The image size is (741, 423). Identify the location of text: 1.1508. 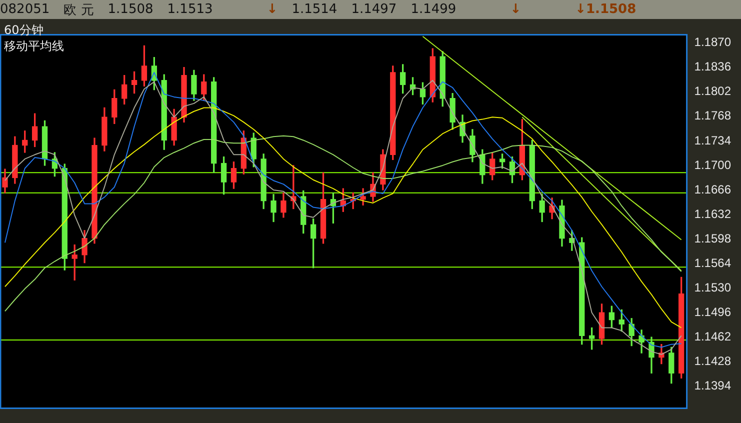
(131, 9).